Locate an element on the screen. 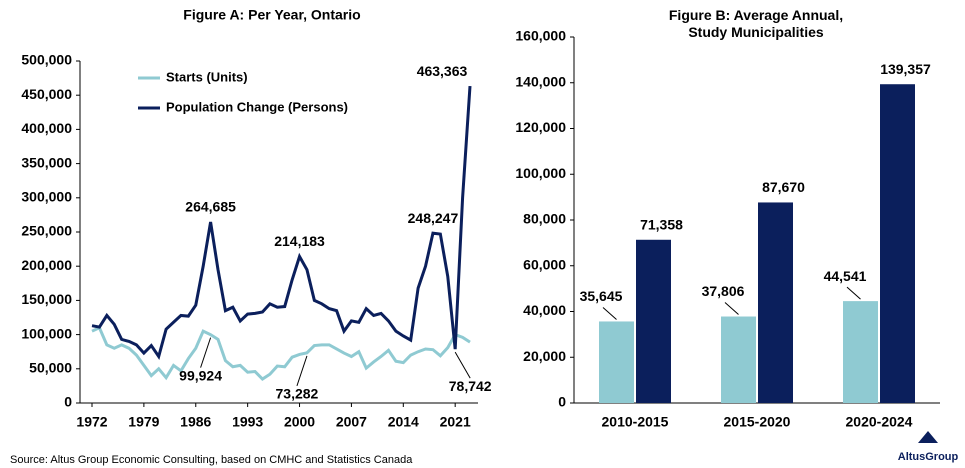 The image size is (965, 468). data-label: 463,363 is located at coordinates (442, 71).